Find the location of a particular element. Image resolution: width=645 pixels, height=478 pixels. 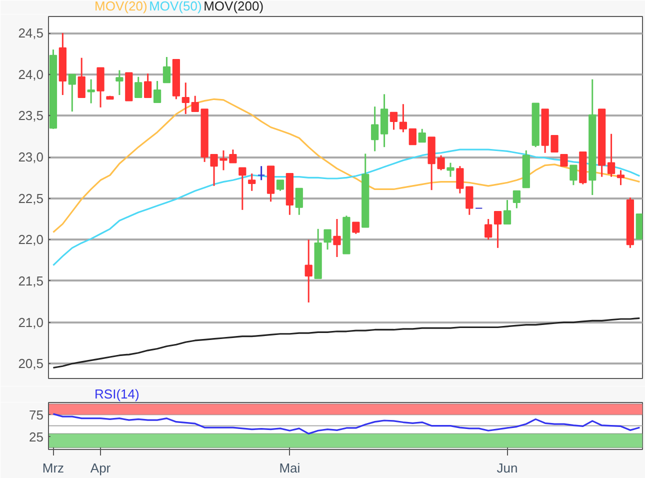

y-tick-label: 25 is located at coordinates (36, 436).